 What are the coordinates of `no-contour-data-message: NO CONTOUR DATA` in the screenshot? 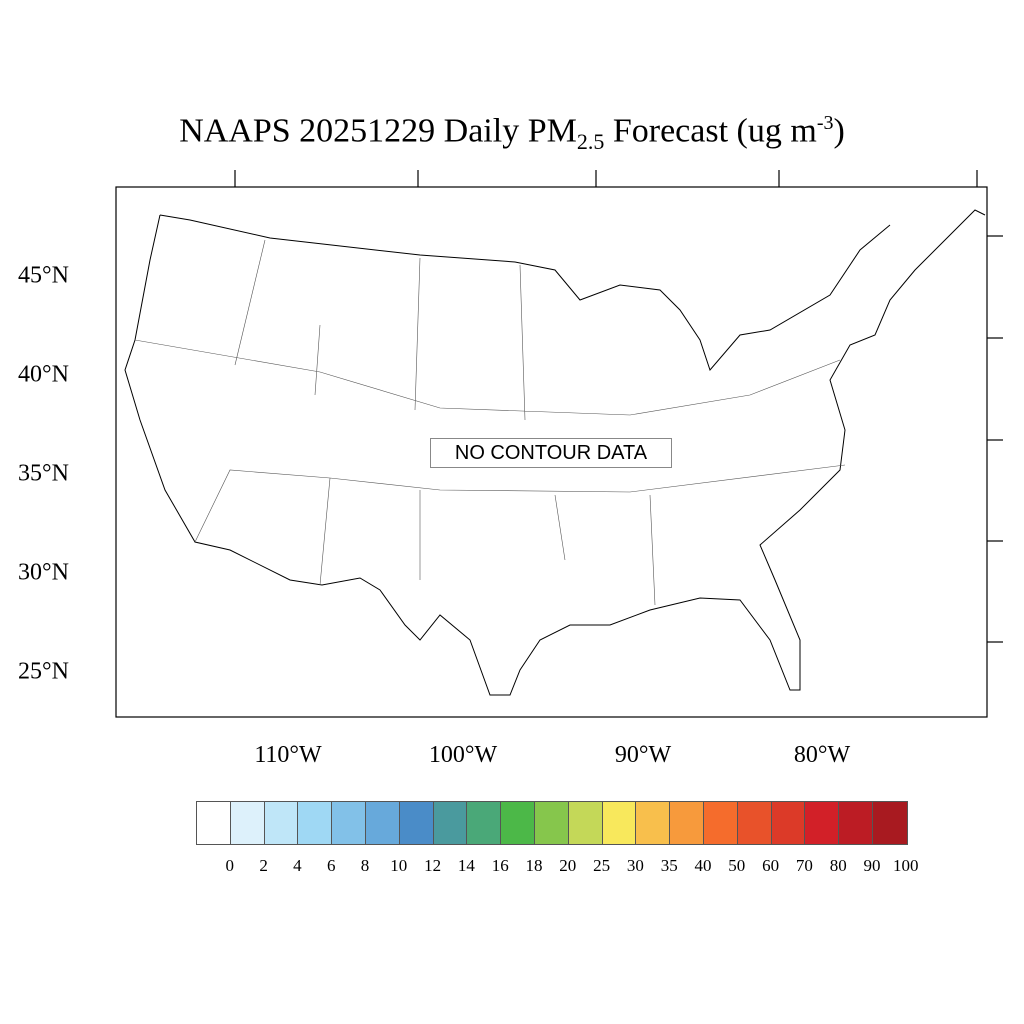 It's located at (551, 453).